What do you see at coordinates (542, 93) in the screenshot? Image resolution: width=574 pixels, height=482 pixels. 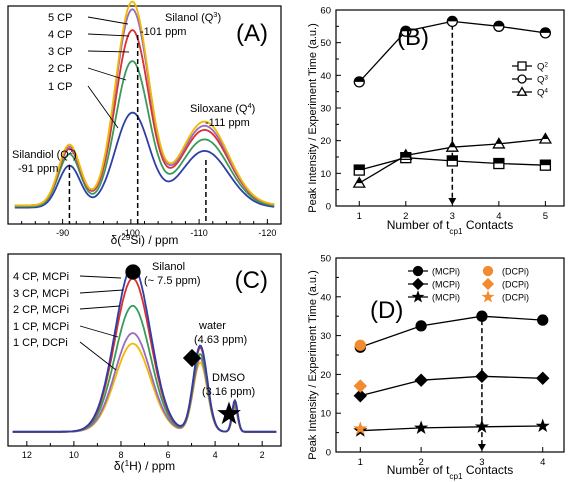 I see `legend-label-q4: Q4` at bounding box center [542, 93].